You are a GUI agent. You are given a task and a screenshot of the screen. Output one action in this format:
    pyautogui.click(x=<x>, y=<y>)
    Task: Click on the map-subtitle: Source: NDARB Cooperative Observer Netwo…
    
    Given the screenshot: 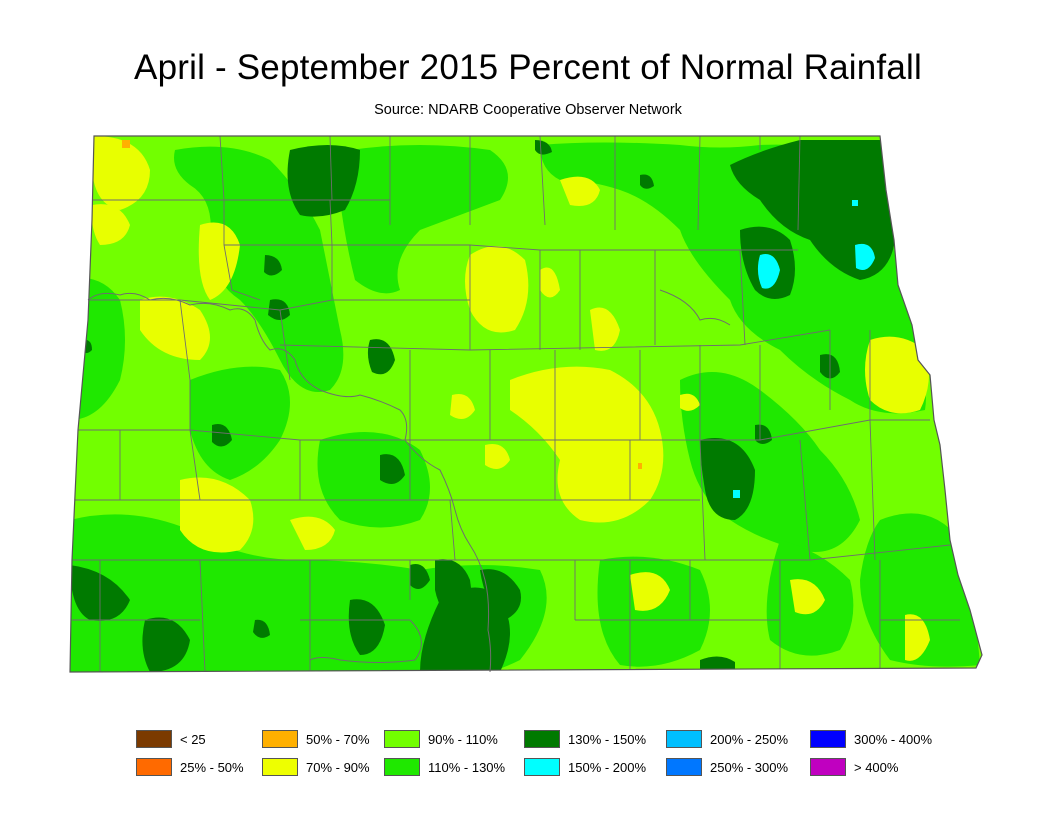 What is the action you would take?
    pyautogui.click(x=528, y=110)
    